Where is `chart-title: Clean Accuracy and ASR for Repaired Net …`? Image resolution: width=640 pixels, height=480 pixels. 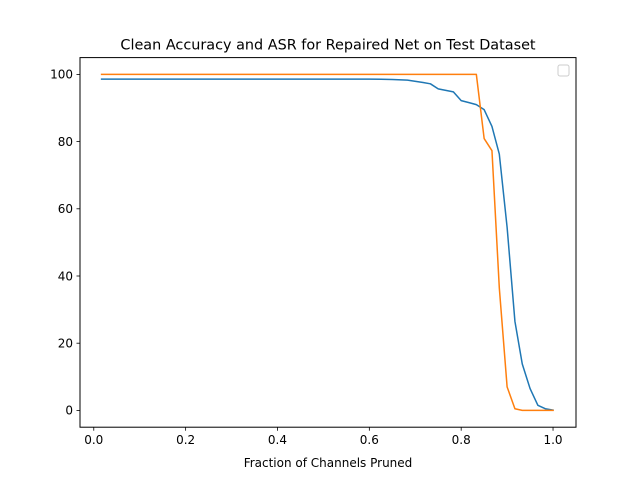
chart-title: Clean Accuracy and ASR for Repaired Net … is located at coordinates (328, 46).